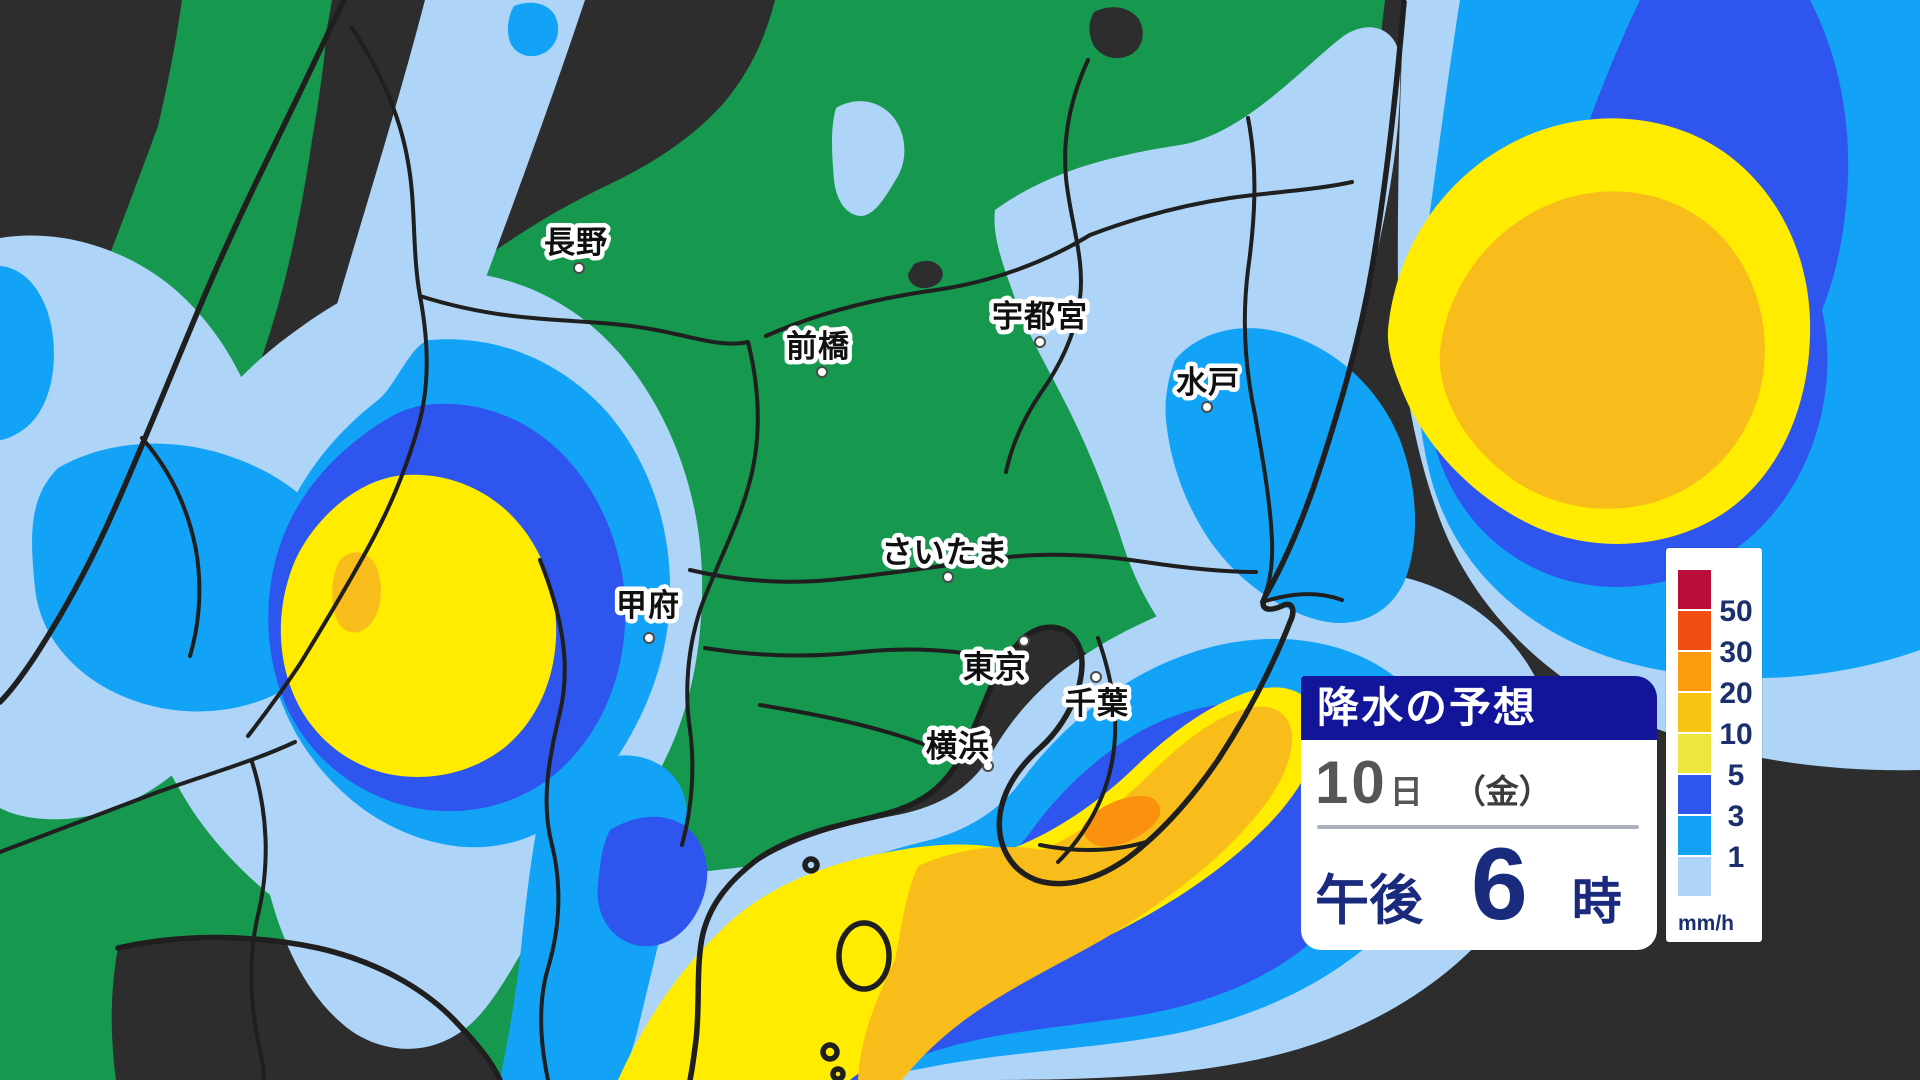 The height and width of the screenshot is (1080, 1920). I want to click on rain-1-numata-patch, so click(868, 158).